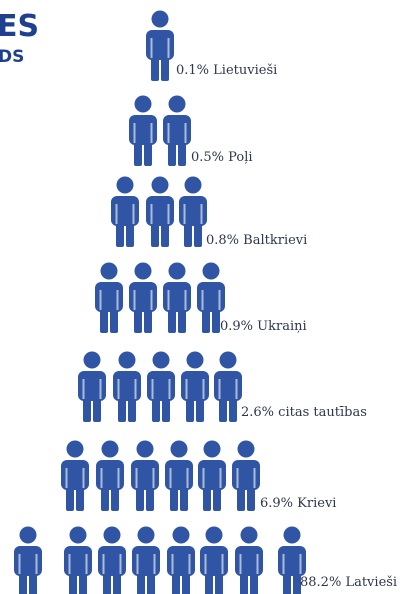 The height and width of the screenshot is (594, 418). Describe the element at coordinates (222, 240) in the screenshot. I see `value-label: 0.8%` at that location.